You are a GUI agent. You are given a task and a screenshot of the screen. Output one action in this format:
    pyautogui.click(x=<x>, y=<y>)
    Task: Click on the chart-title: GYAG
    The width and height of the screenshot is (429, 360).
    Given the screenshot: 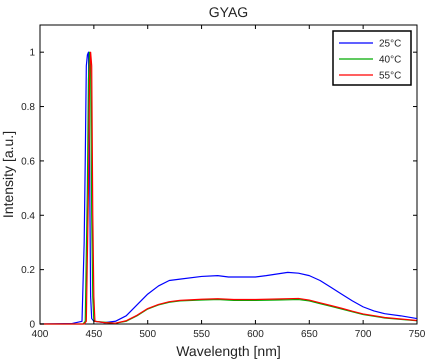 What is the action you would take?
    pyautogui.click(x=228, y=12)
    